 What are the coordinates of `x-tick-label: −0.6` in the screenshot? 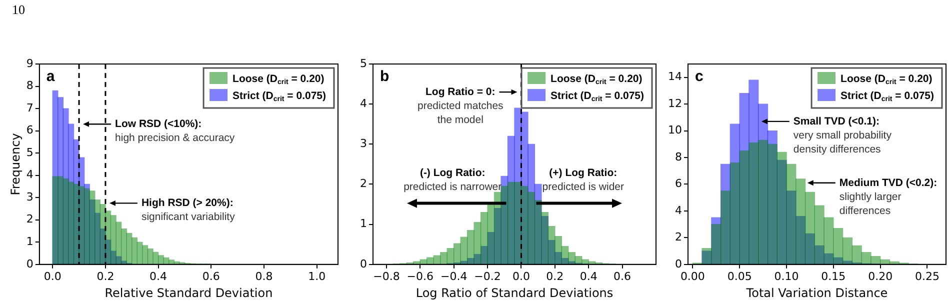 It's located at (420, 276).